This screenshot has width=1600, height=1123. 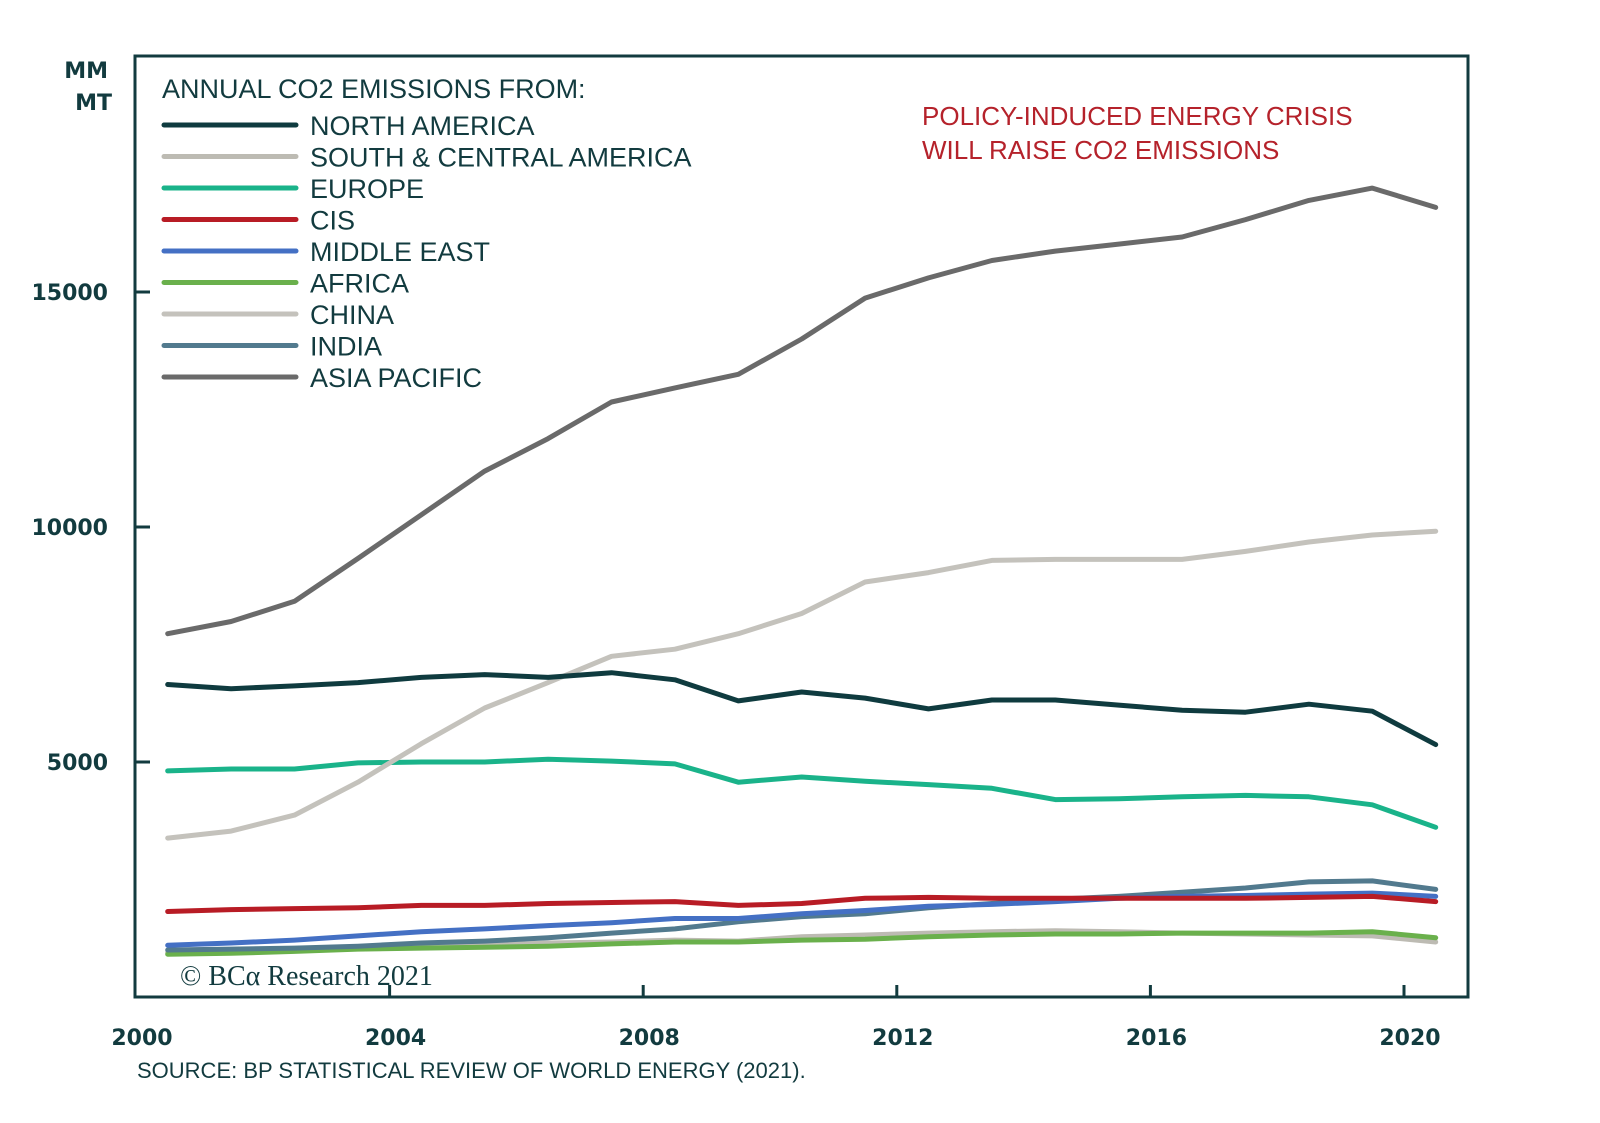 I want to click on legend-item-china: CHINA, so click(x=277, y=315).